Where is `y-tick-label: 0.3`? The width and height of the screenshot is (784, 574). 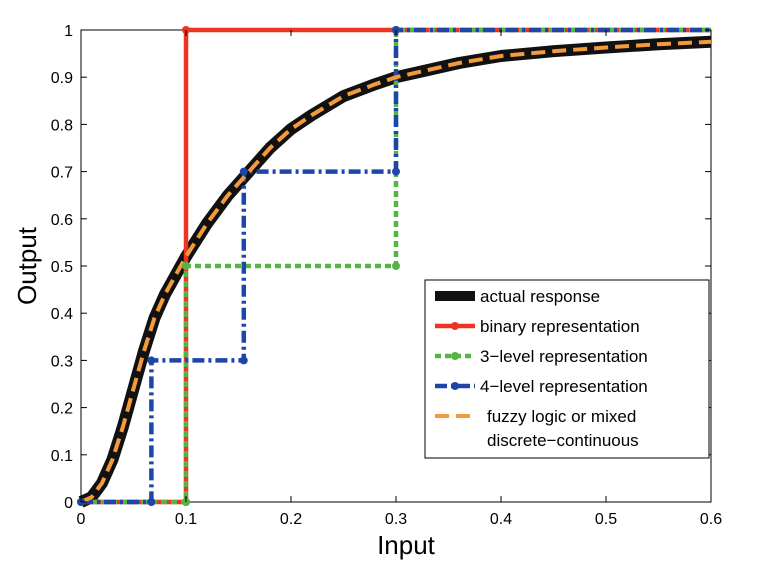 y-tick-label: 0.3 is located at coordinates (62, 361).